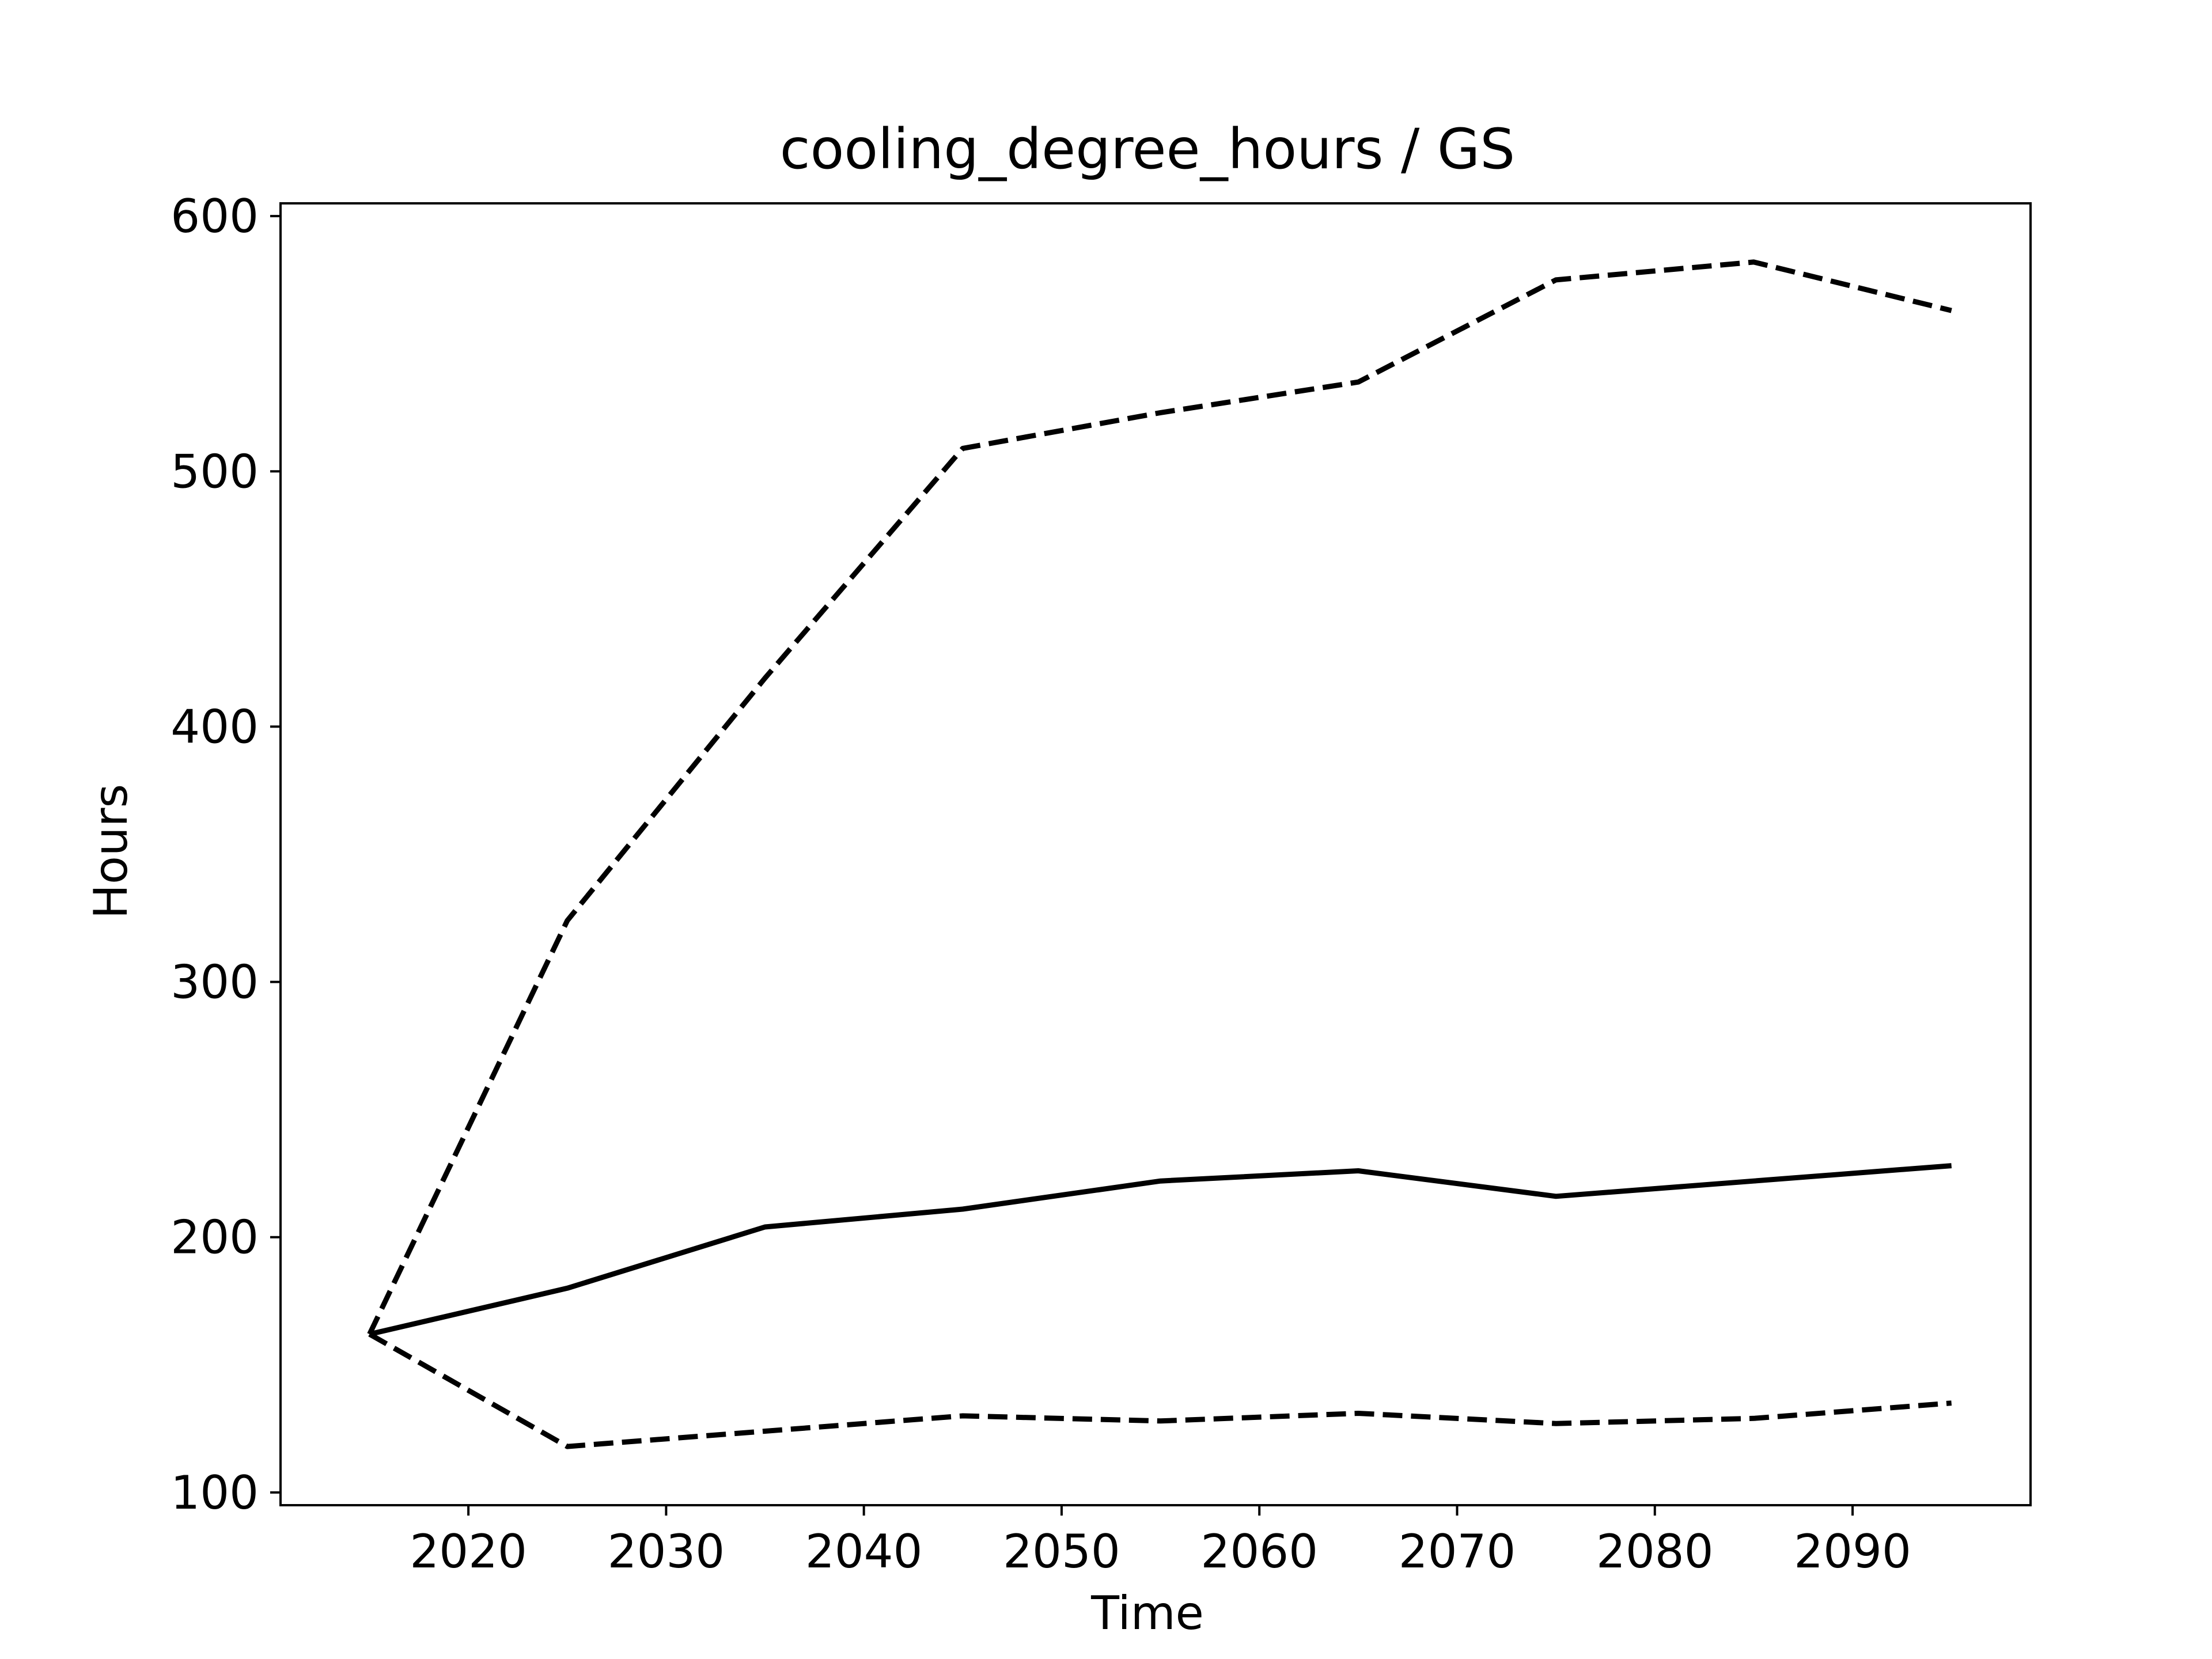  Describe the element at coordinates (111, 851) in the screenshot. I see `y-axis-label: Hours` at that location.